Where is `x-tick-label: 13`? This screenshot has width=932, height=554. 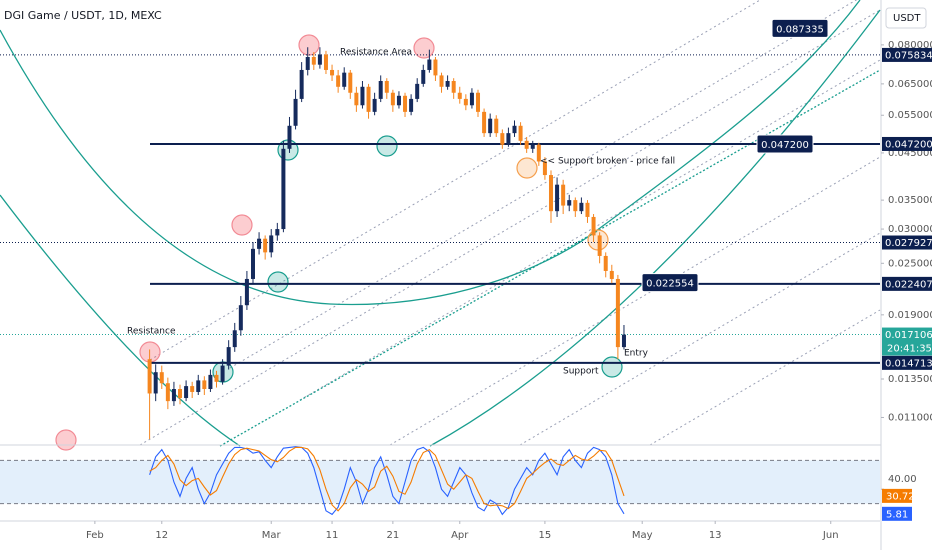 x-tick-label: 13 is located at coordinates (715, 535).